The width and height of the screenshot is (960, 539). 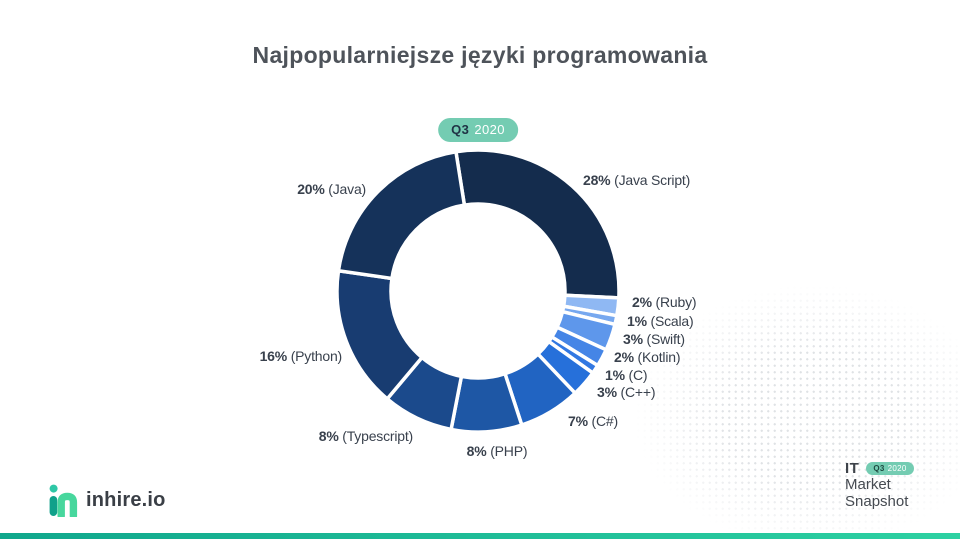 I want to click on inhire-logo: inhire.io, so click(x=107, y=500).